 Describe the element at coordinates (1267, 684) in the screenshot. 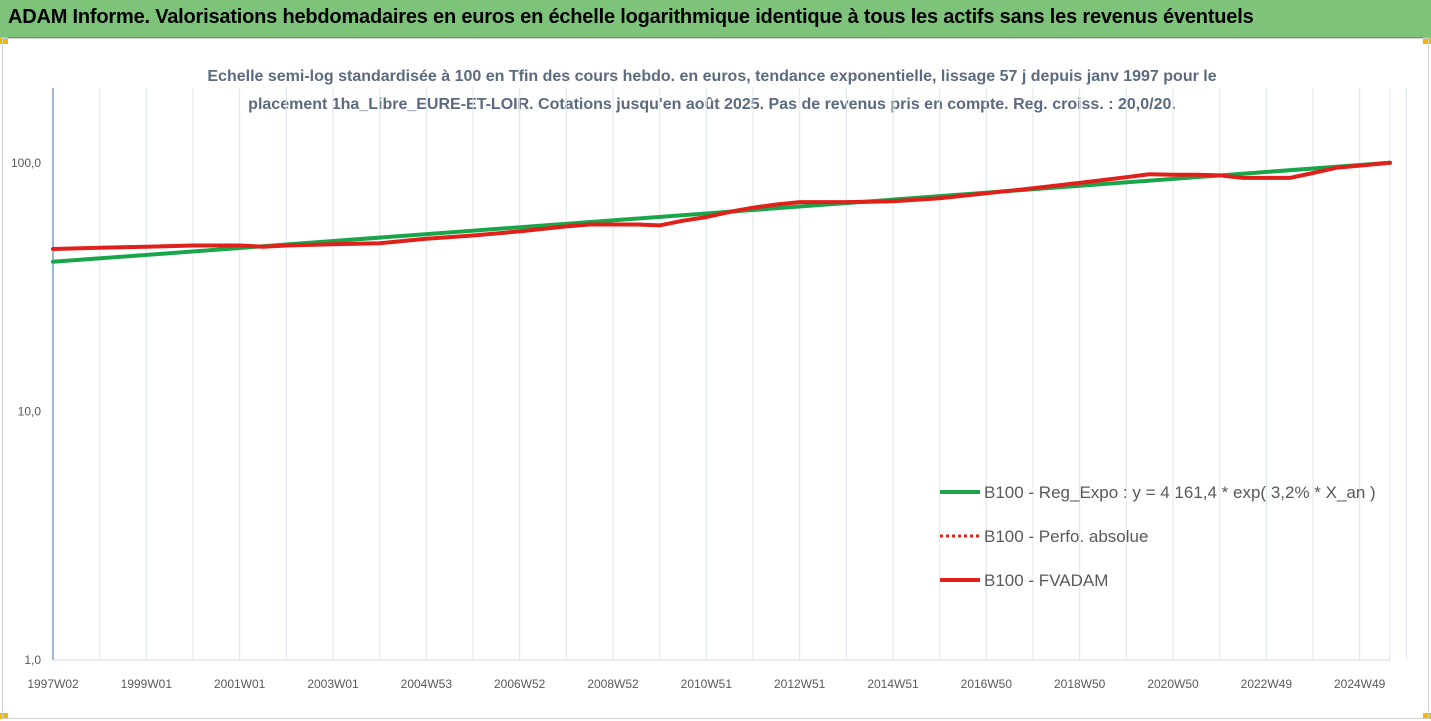

I see `x-tick-label: 2022W49` at that location.